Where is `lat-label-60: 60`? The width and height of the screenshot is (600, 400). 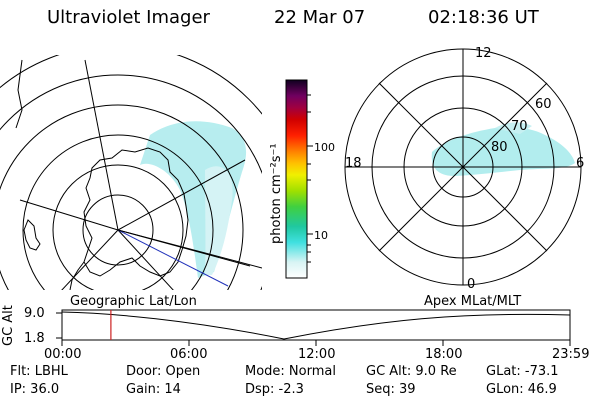 lat-label-60: 60 is located at coordinates (543, 104).